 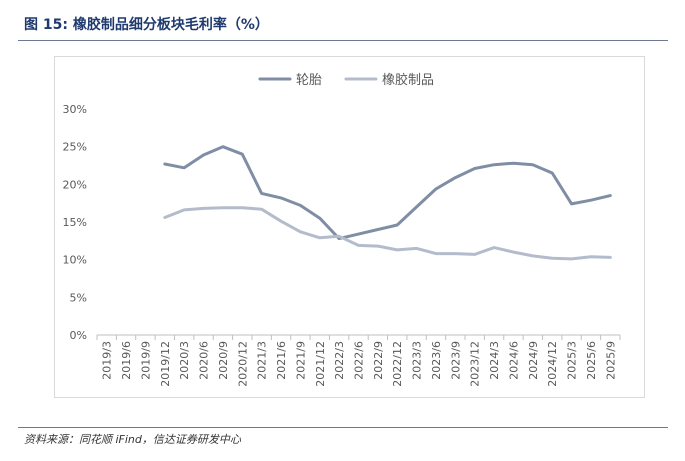 What do you see at coordinates (184, 360) in the screenshot?
I see `x-tick-label: 2020/3` at bounding box center [184, 360].